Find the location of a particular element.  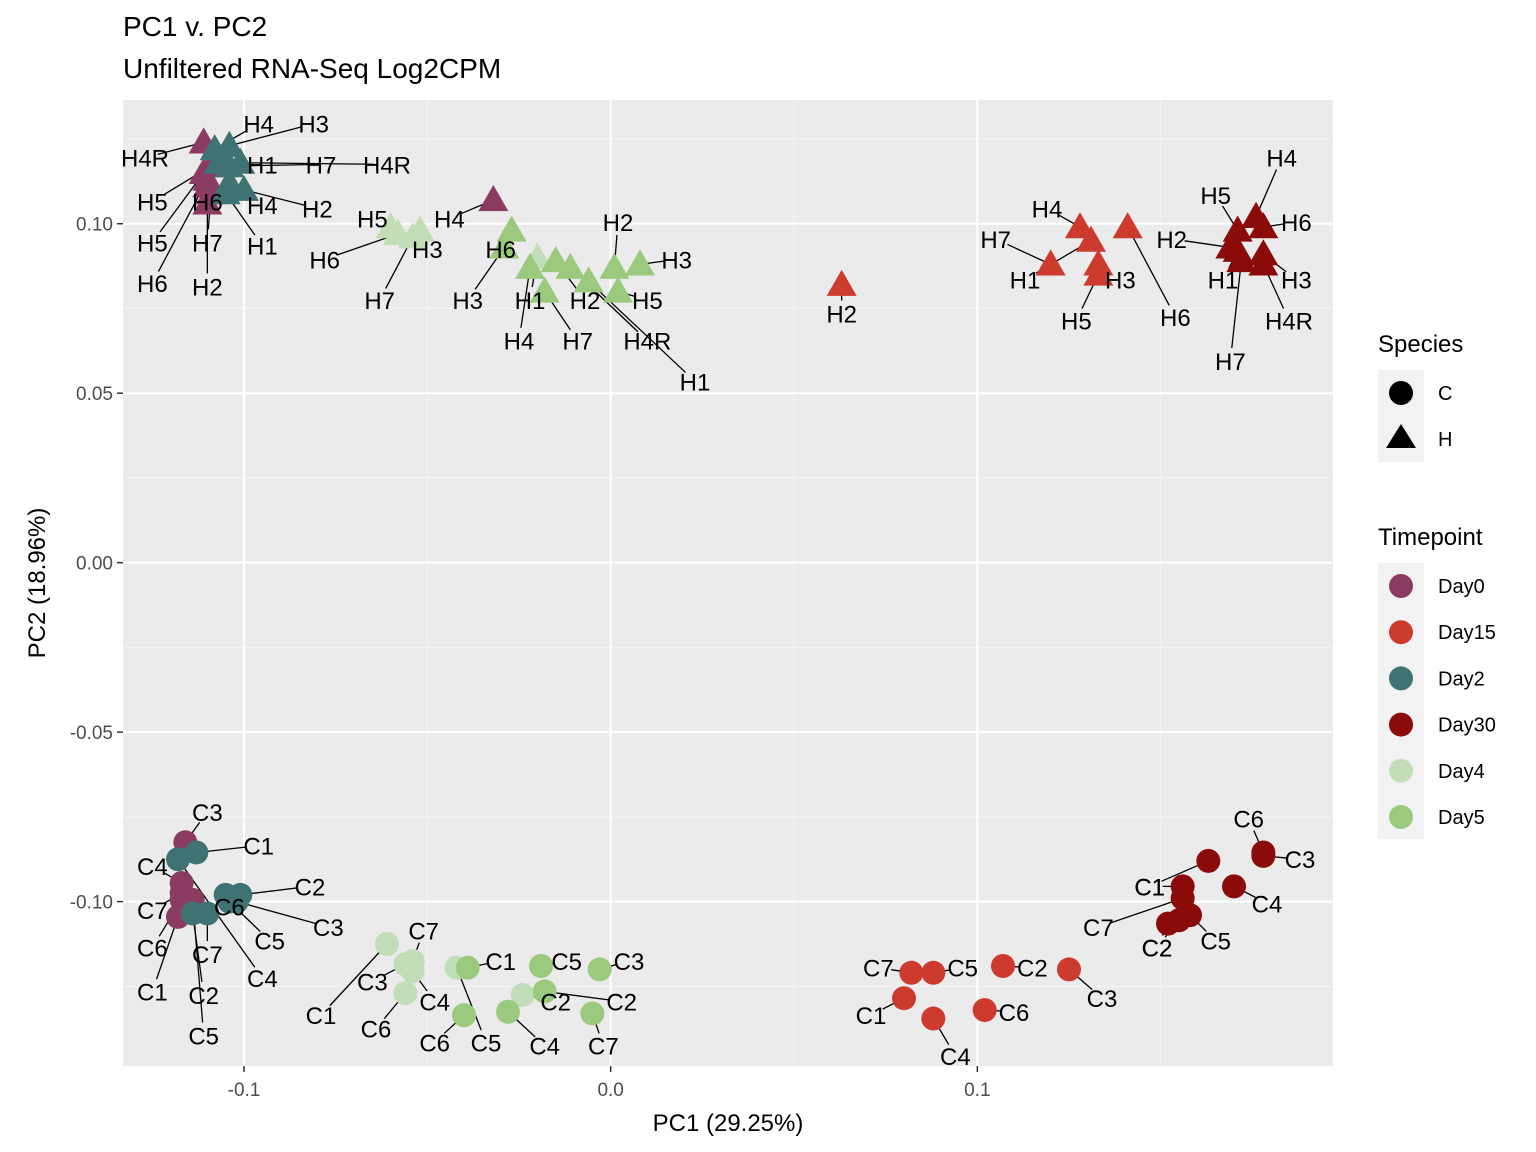

y-tick-label: 0.00 is located at coordinates (94, 564).